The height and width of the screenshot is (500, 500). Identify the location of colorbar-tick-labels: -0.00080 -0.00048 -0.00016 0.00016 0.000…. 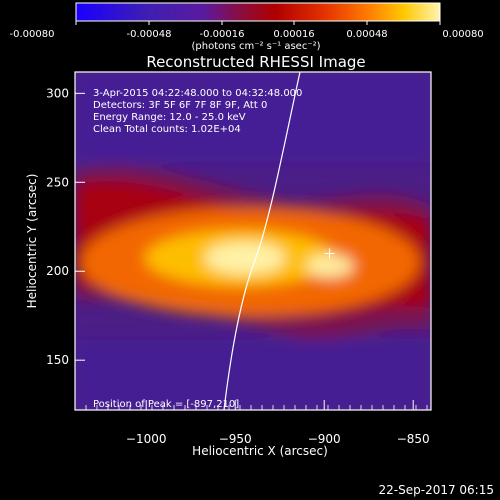
(247, 34).